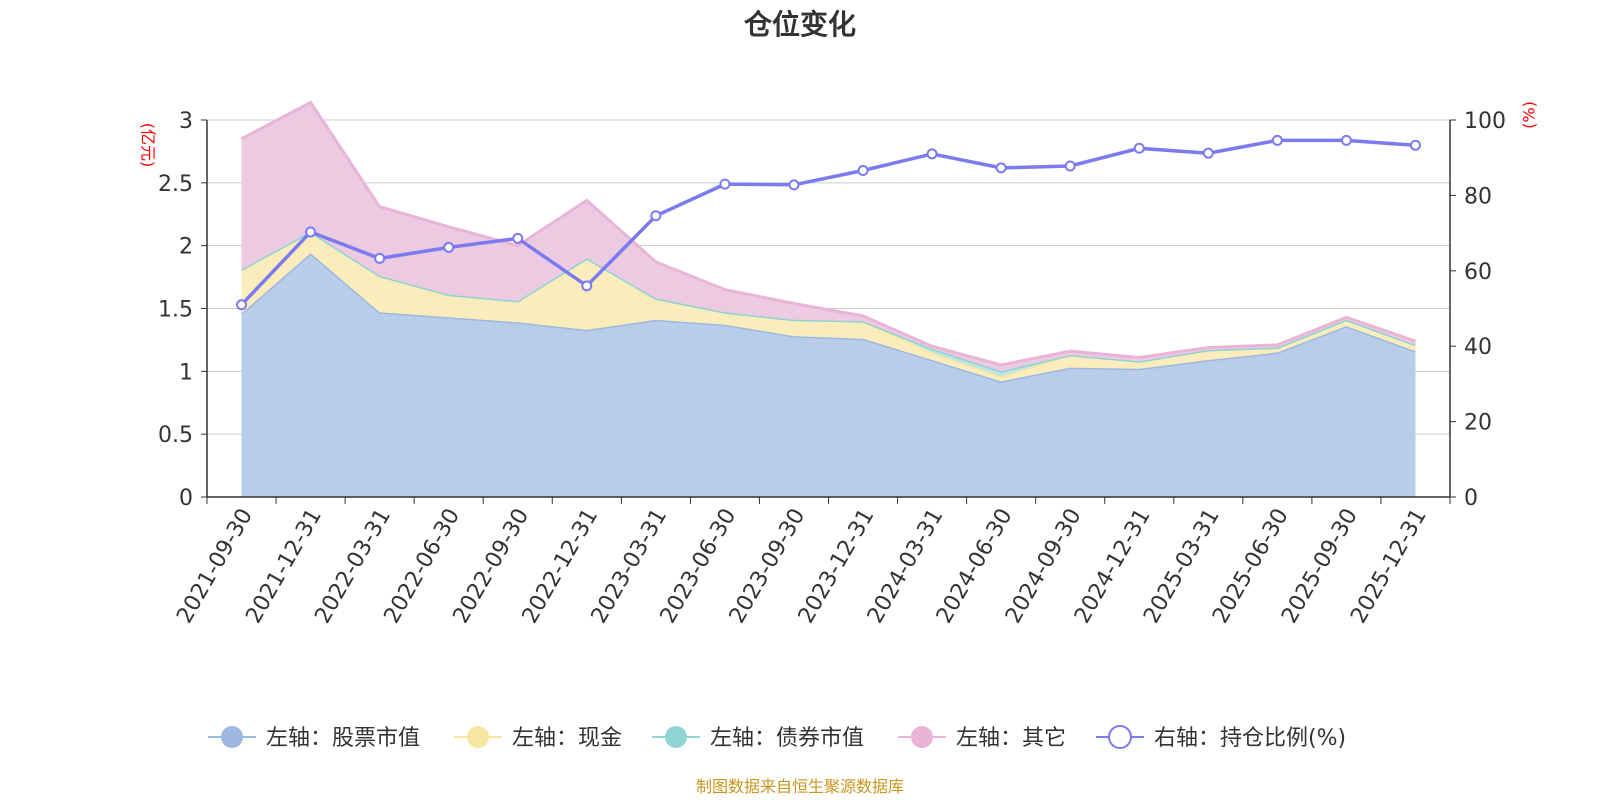 This screenshot has width=1600, height=800. I want to click on legend-label: 左轴：其它, so click(1011, 738).